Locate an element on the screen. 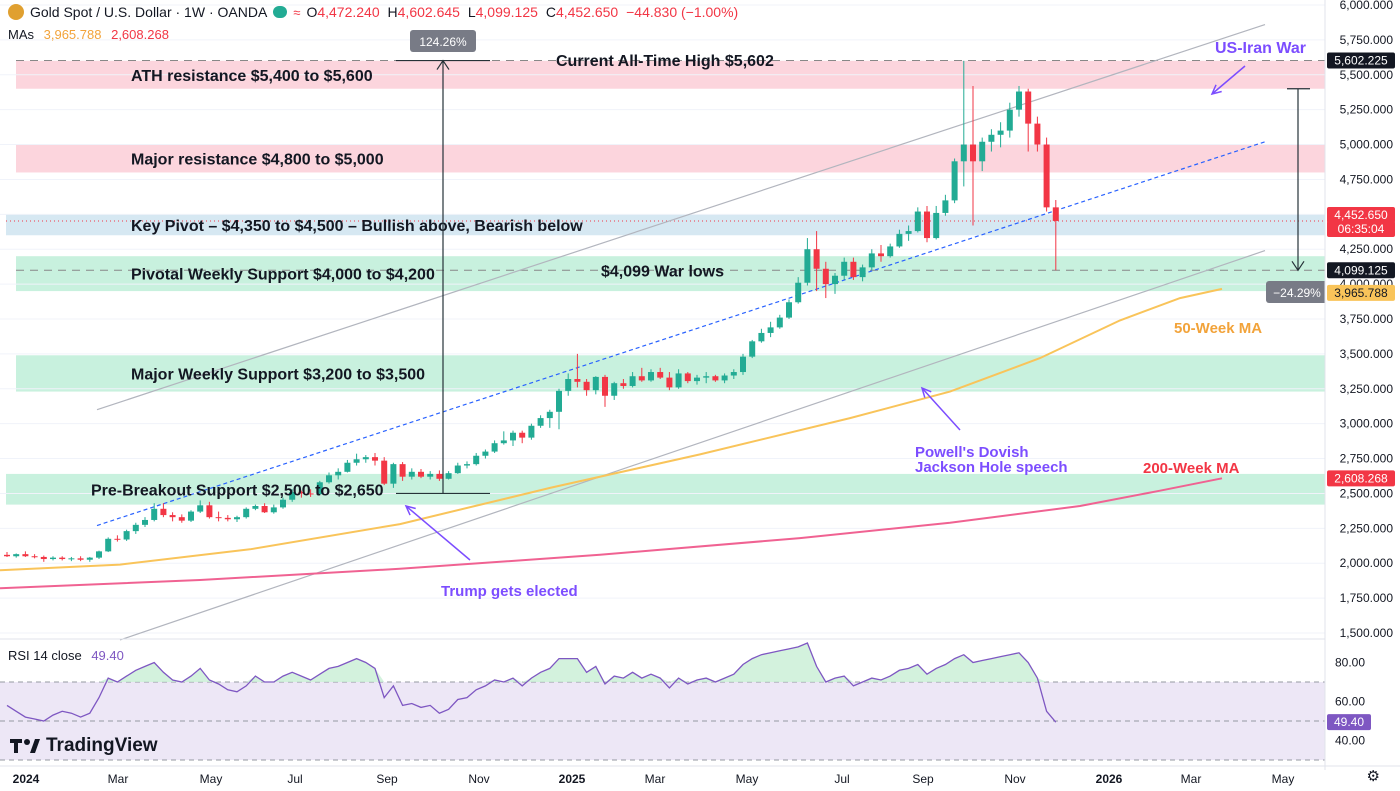  wave-icon: ≈ is located at coordinates (297, 12).